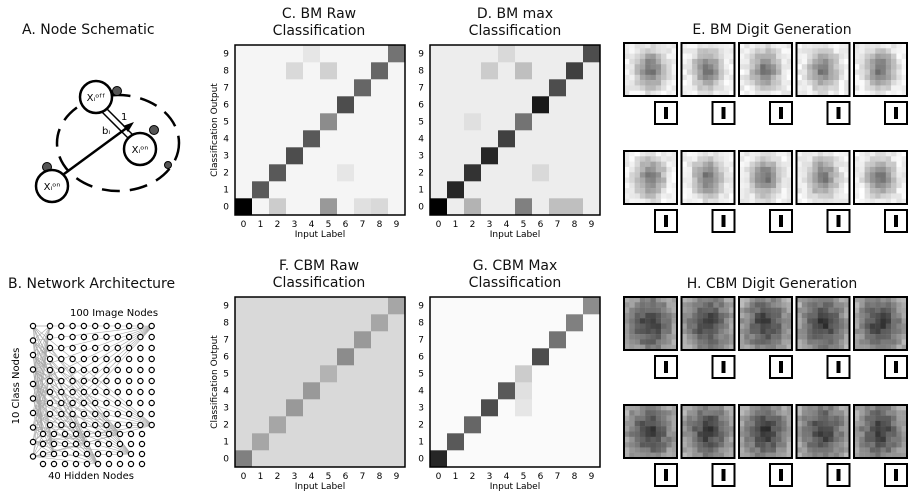 The height and width of the screenshot is (498, 919). What do you see at coordinates (880, 177) in the screenshot?
I see `sample-frame` at bounding box center [880, 177].